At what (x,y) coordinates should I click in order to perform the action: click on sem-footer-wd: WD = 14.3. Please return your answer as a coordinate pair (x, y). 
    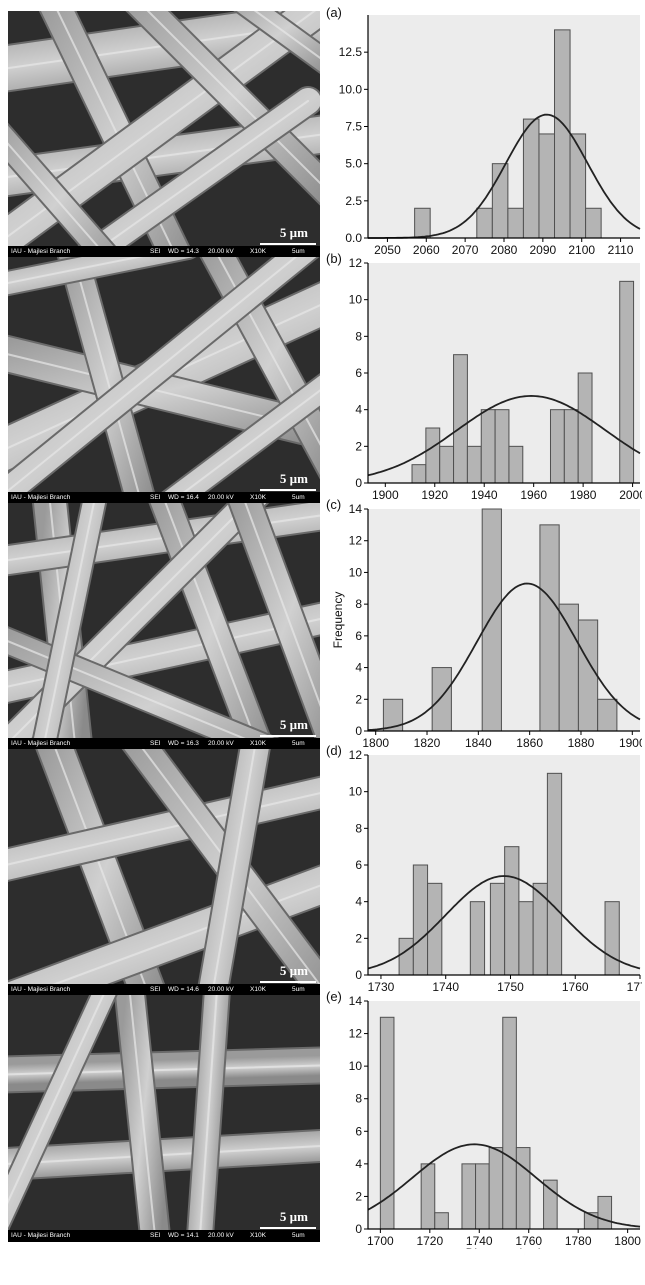
    Looking at the image, I should click on (183, 251).